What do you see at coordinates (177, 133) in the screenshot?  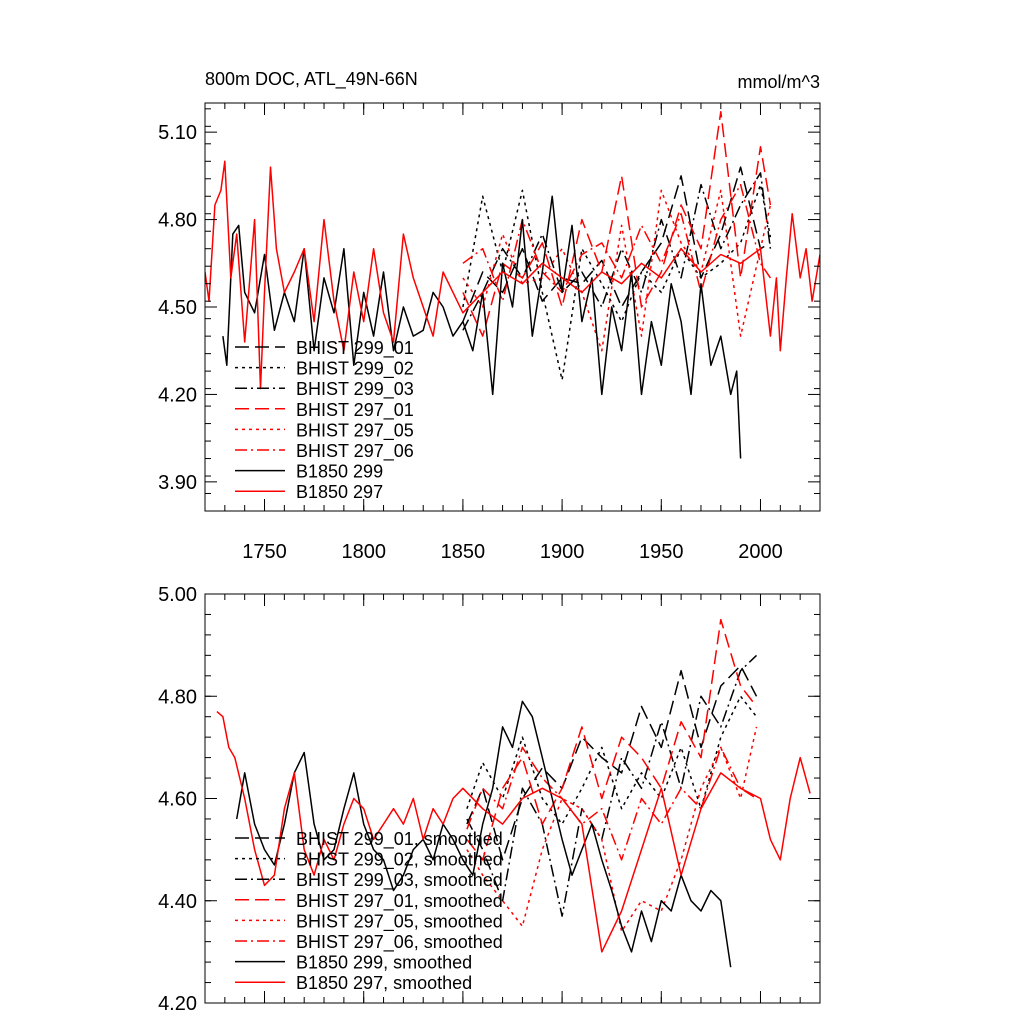 I see `y-tick-label: 5.10` at bounding box center [177, 133].